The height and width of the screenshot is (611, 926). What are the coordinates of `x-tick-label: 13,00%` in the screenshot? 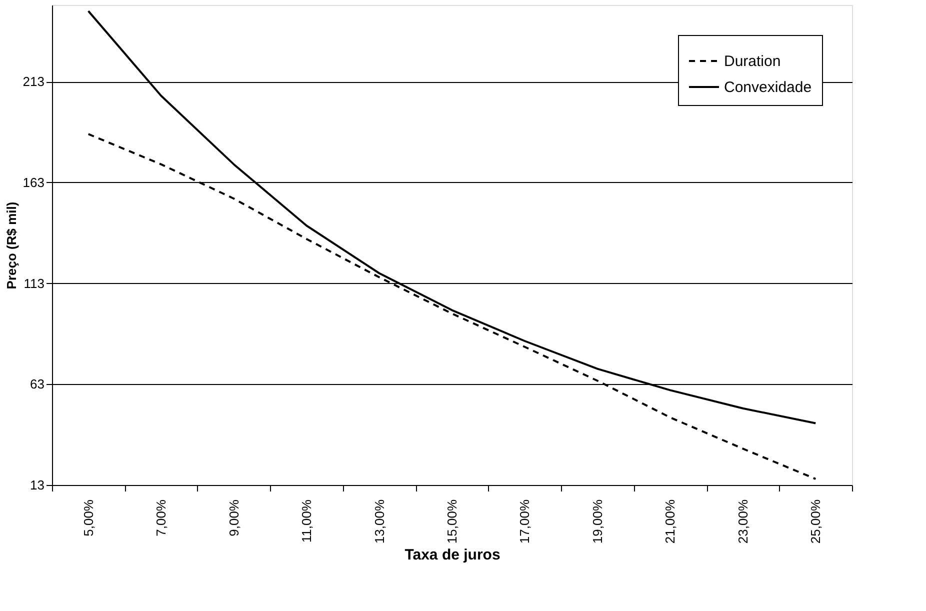 It's located at (379, 521).